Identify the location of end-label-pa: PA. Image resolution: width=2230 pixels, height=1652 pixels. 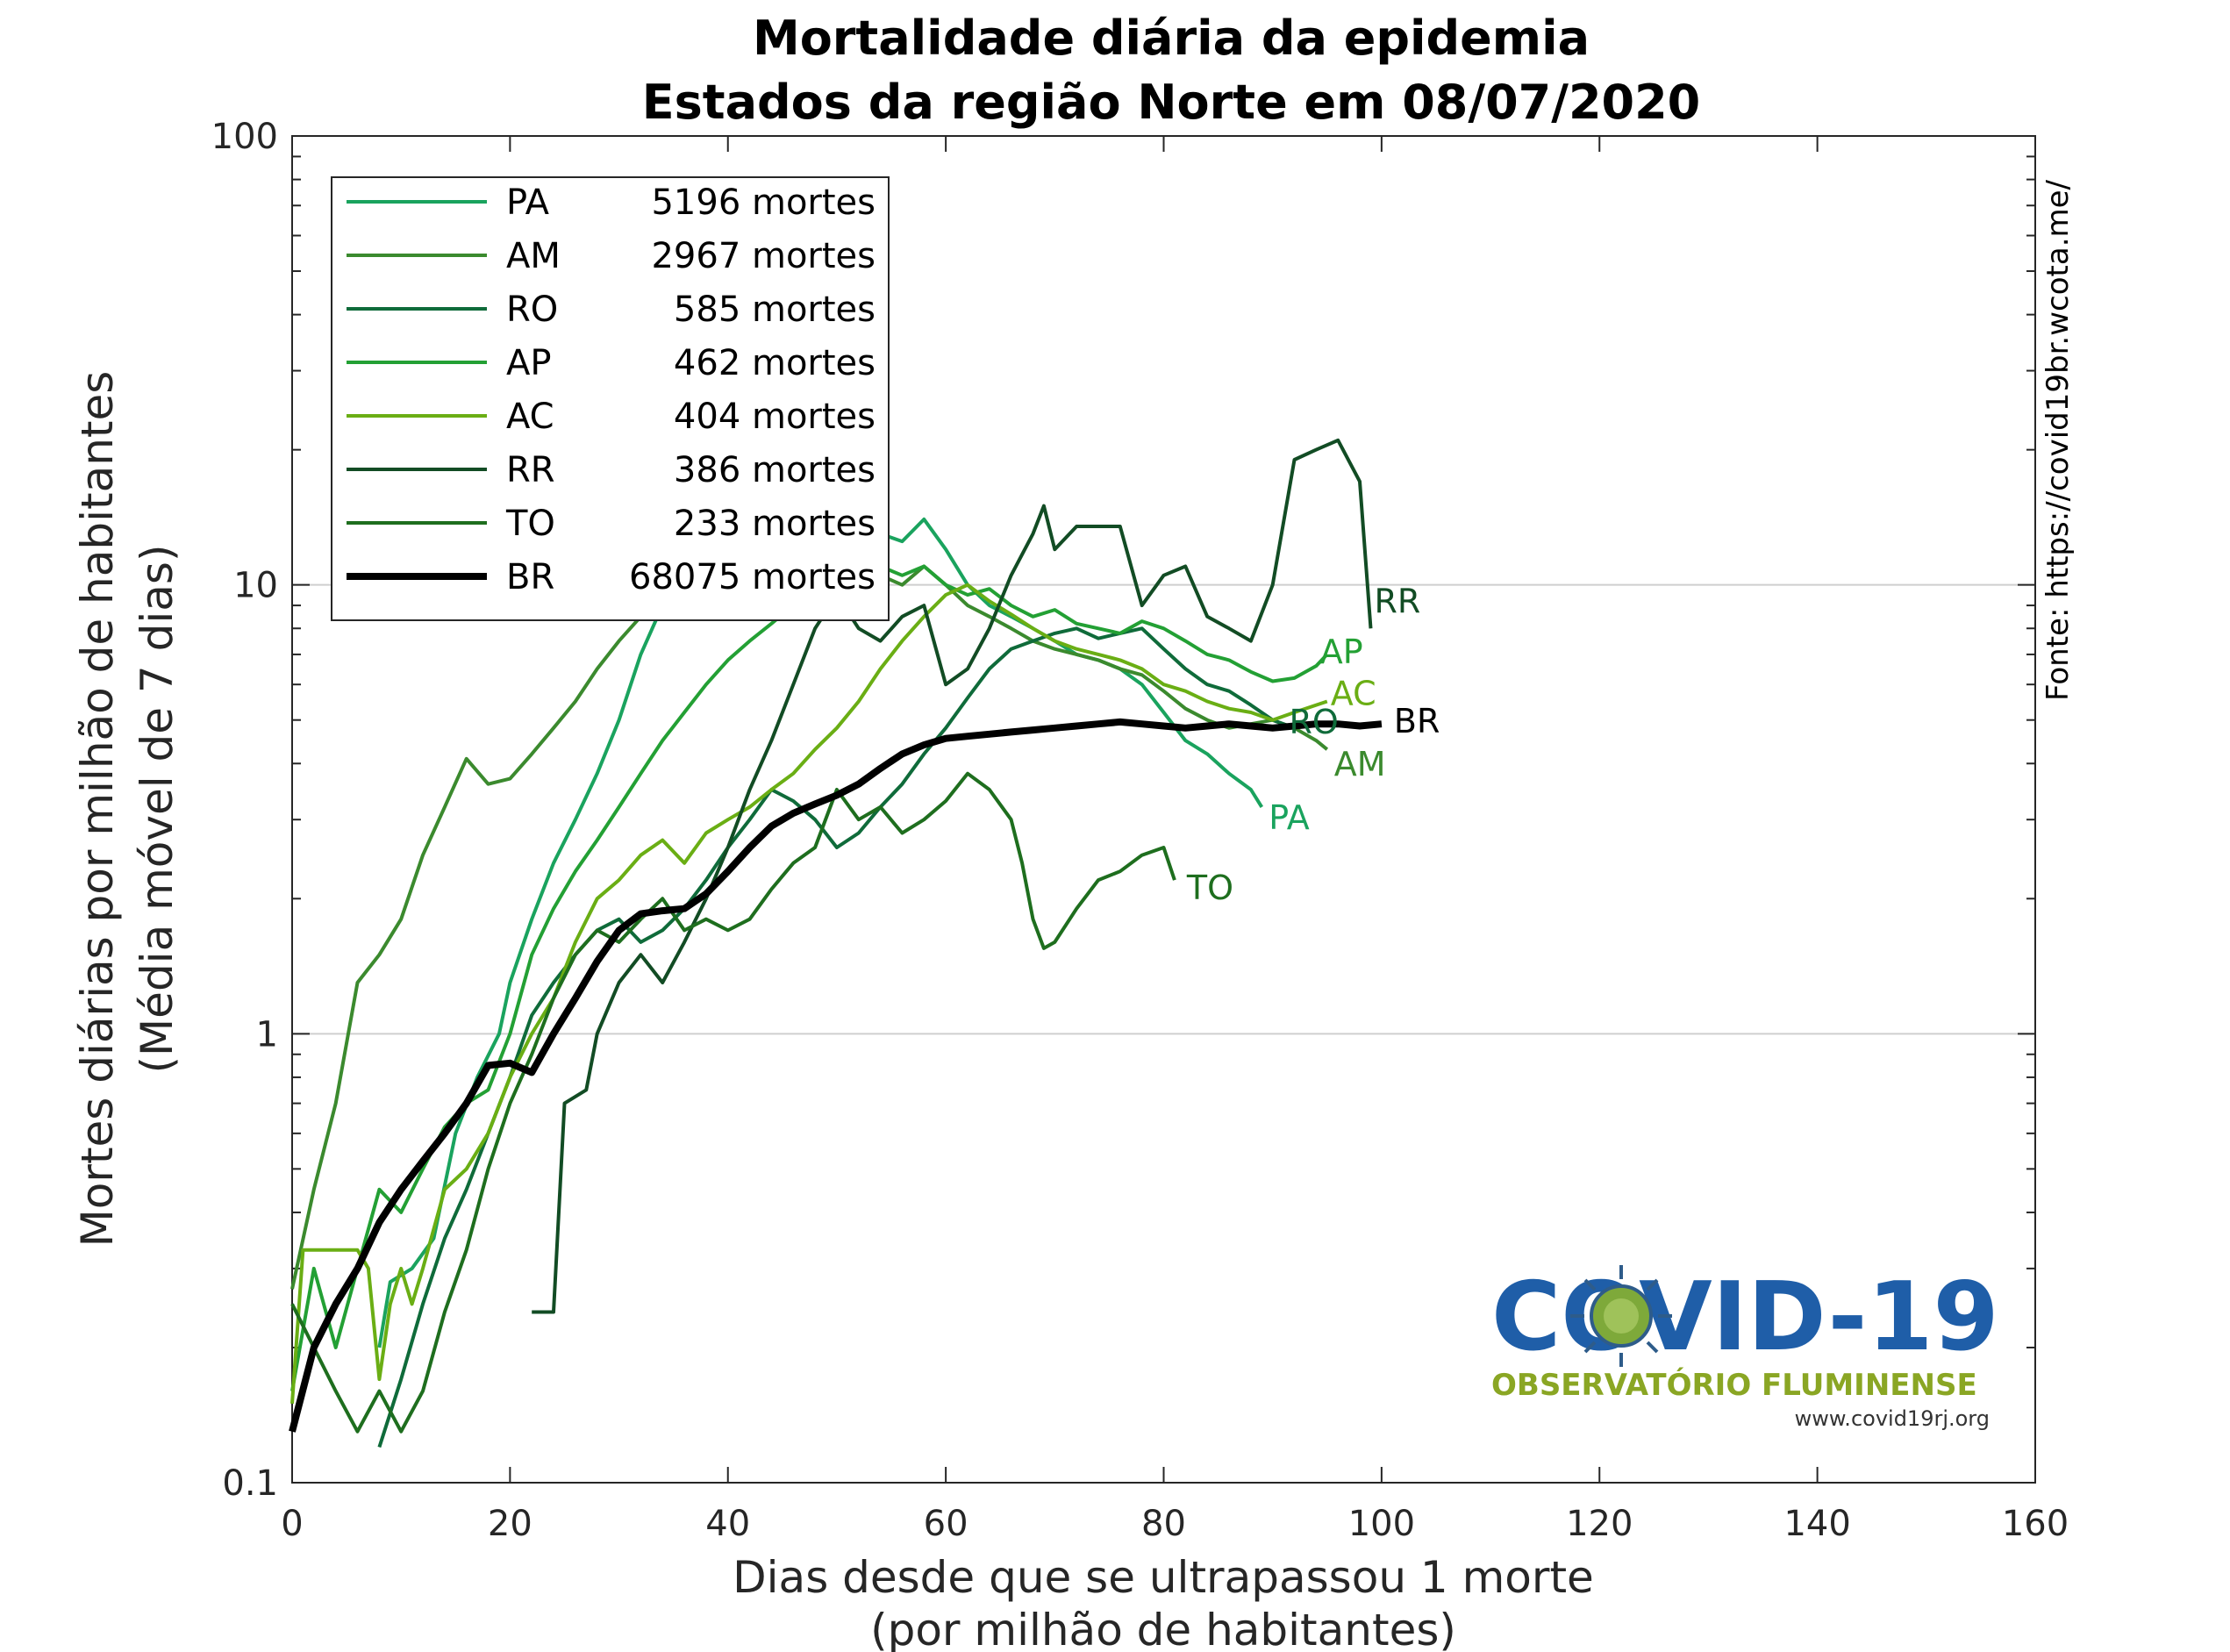
(1289, 818).